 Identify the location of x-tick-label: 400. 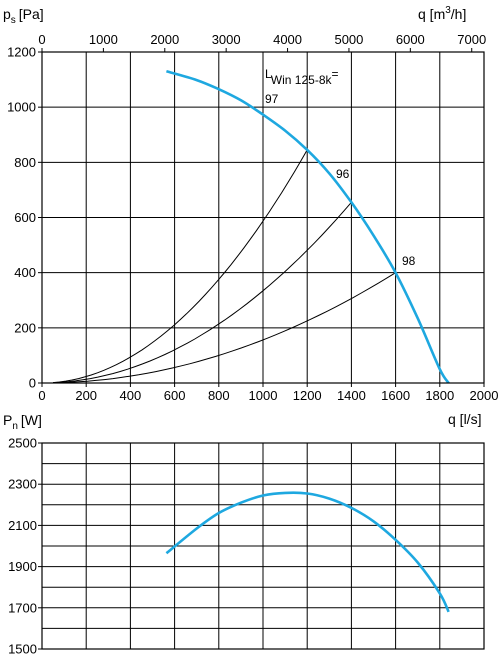
(131, 395).